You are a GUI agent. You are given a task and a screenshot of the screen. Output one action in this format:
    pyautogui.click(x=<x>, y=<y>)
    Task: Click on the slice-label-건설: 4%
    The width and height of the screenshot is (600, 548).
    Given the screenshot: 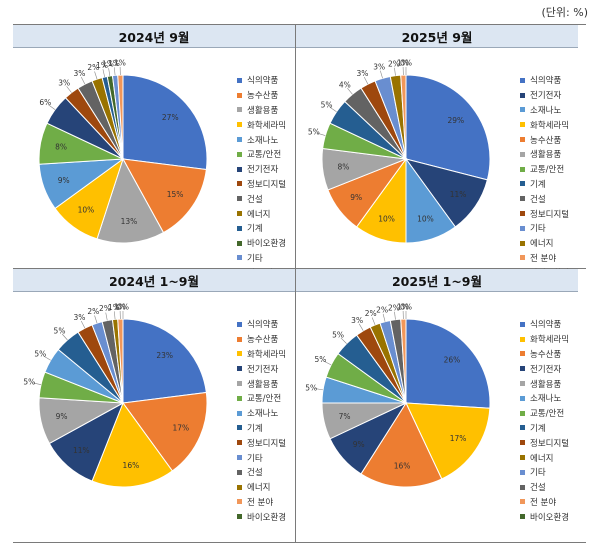 What is the action you would take?
    pyautogui.click(x=345, y=85)
    